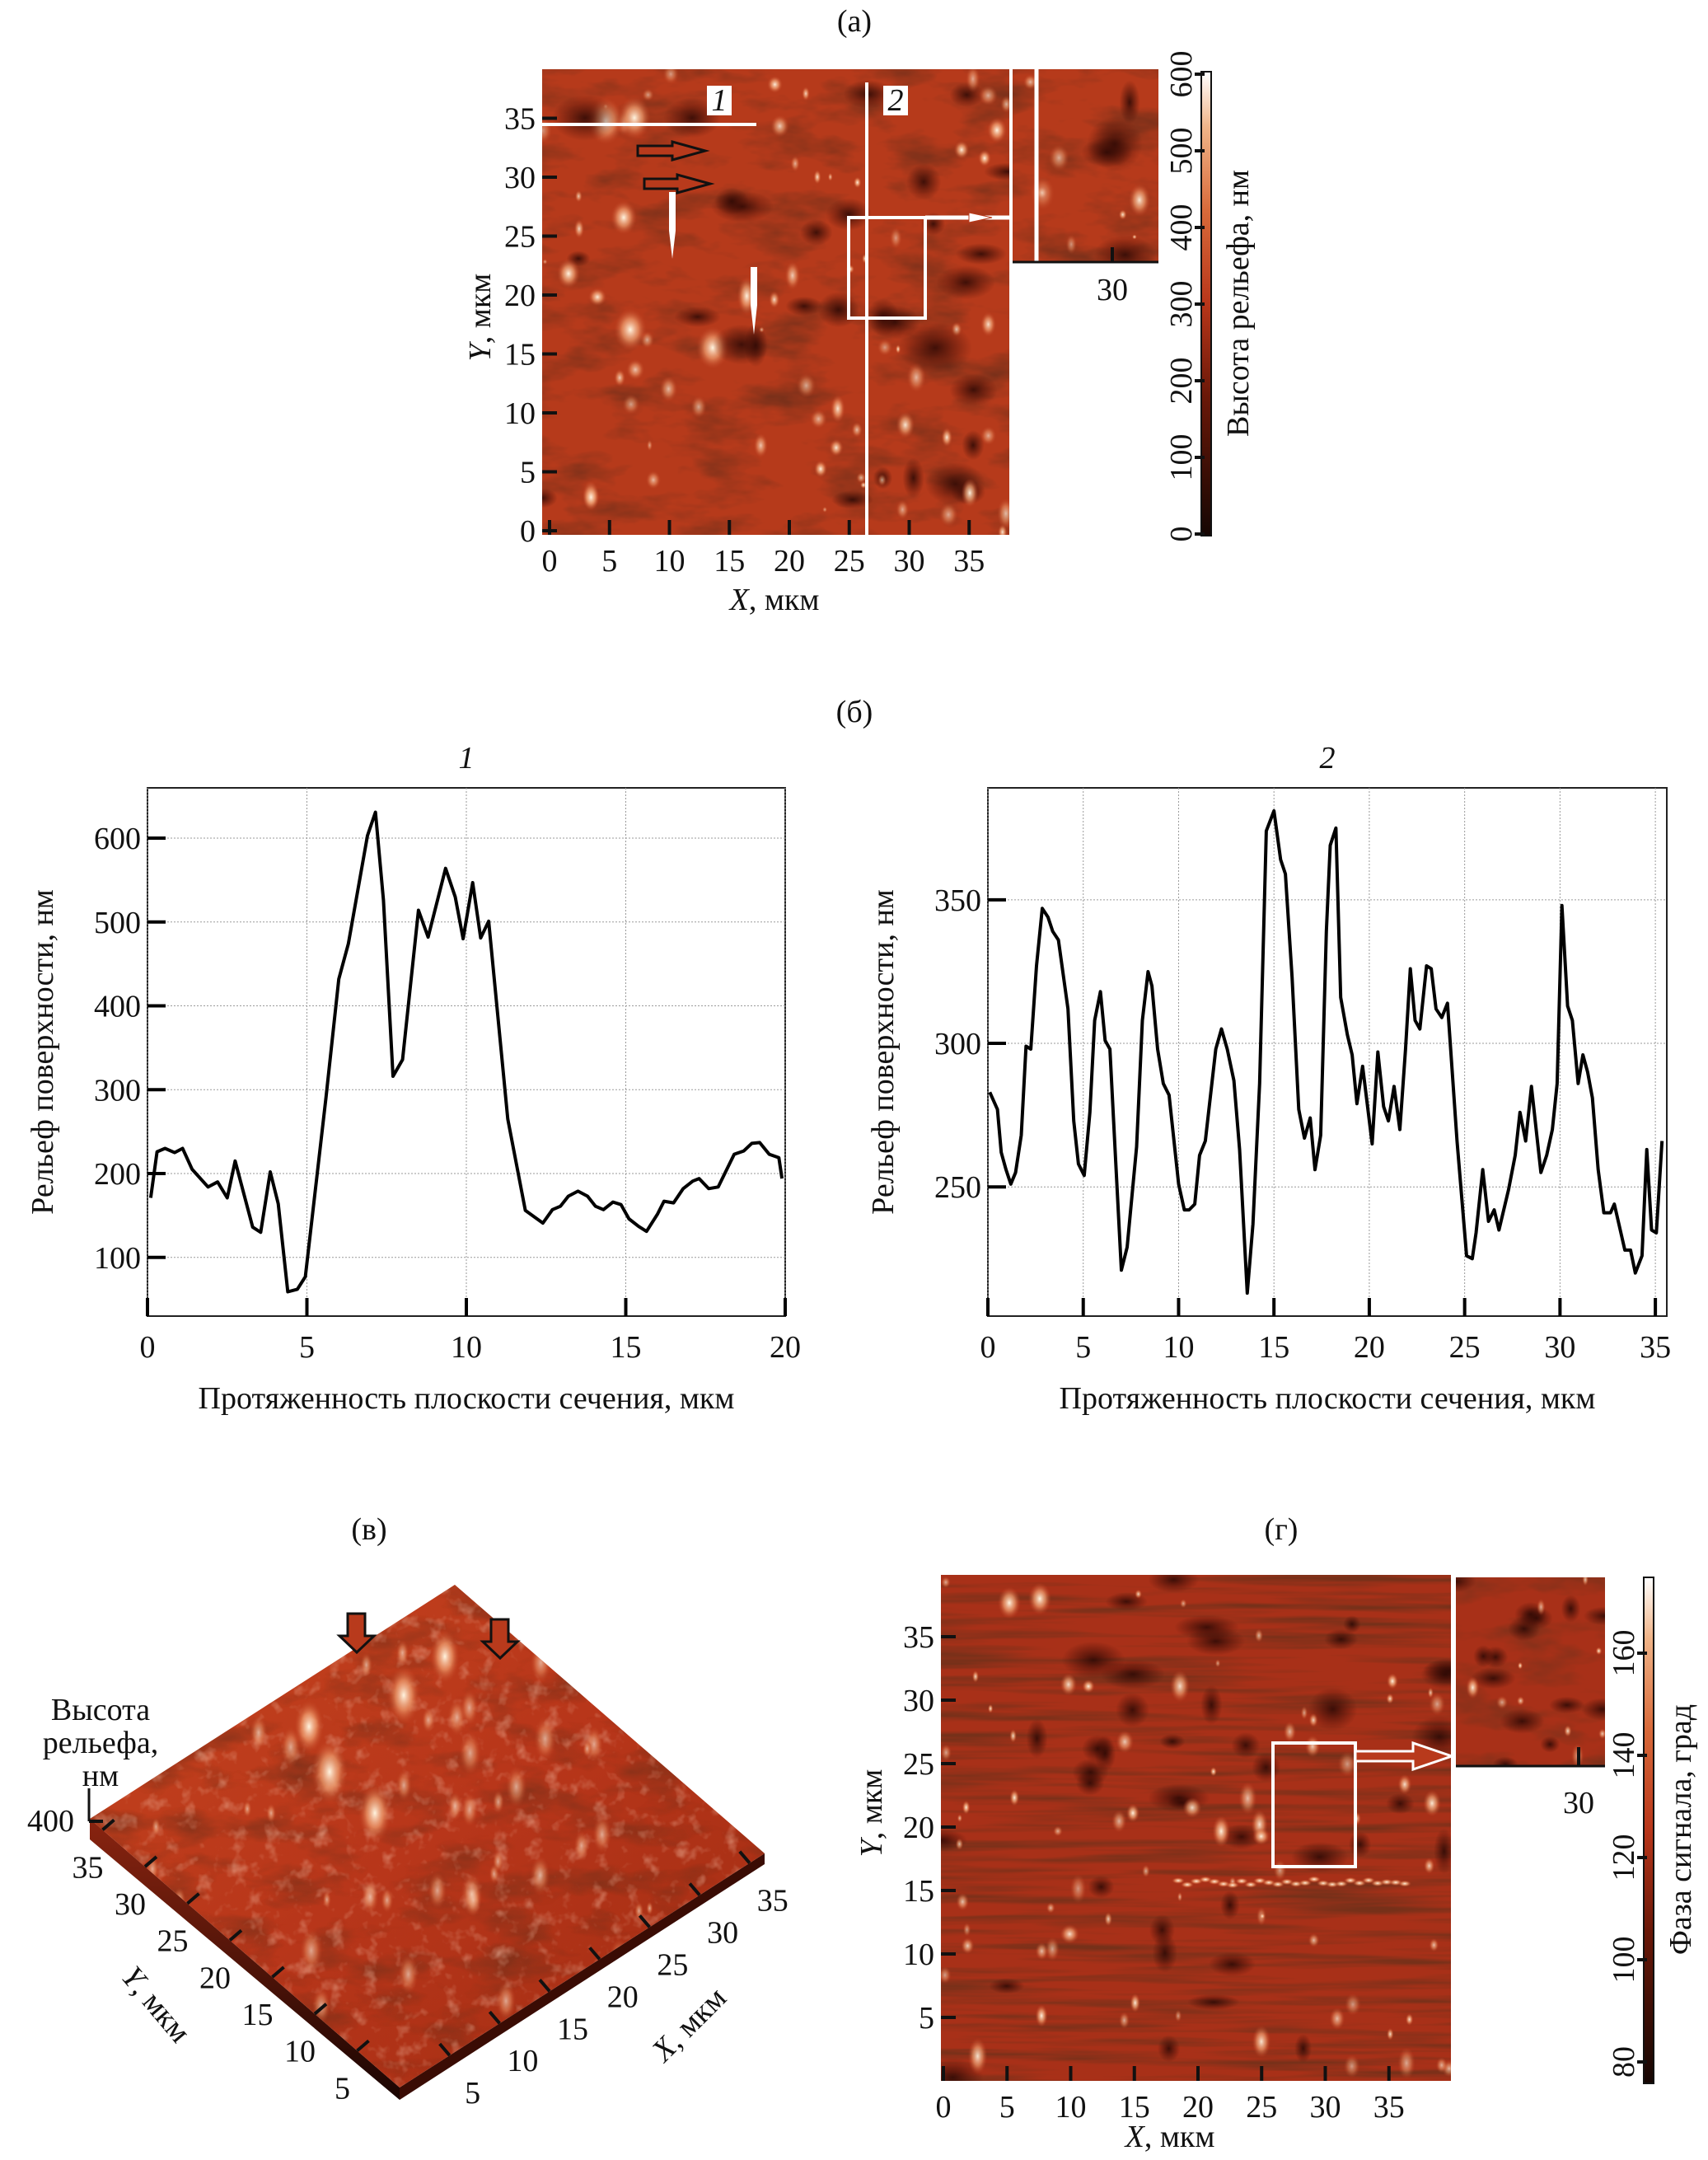  What do you see at coordinates (148, 1347) in the screenshot?
I see `x-tick-label: 0` at bounding box center [148, 1347].